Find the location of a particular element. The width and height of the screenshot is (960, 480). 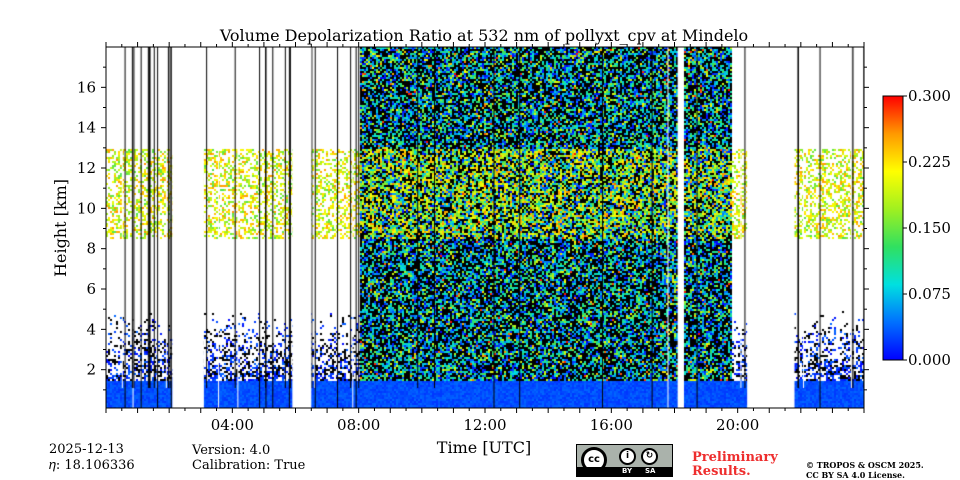

x-tick-label: 16:00 is located at coordinates (611, 425).